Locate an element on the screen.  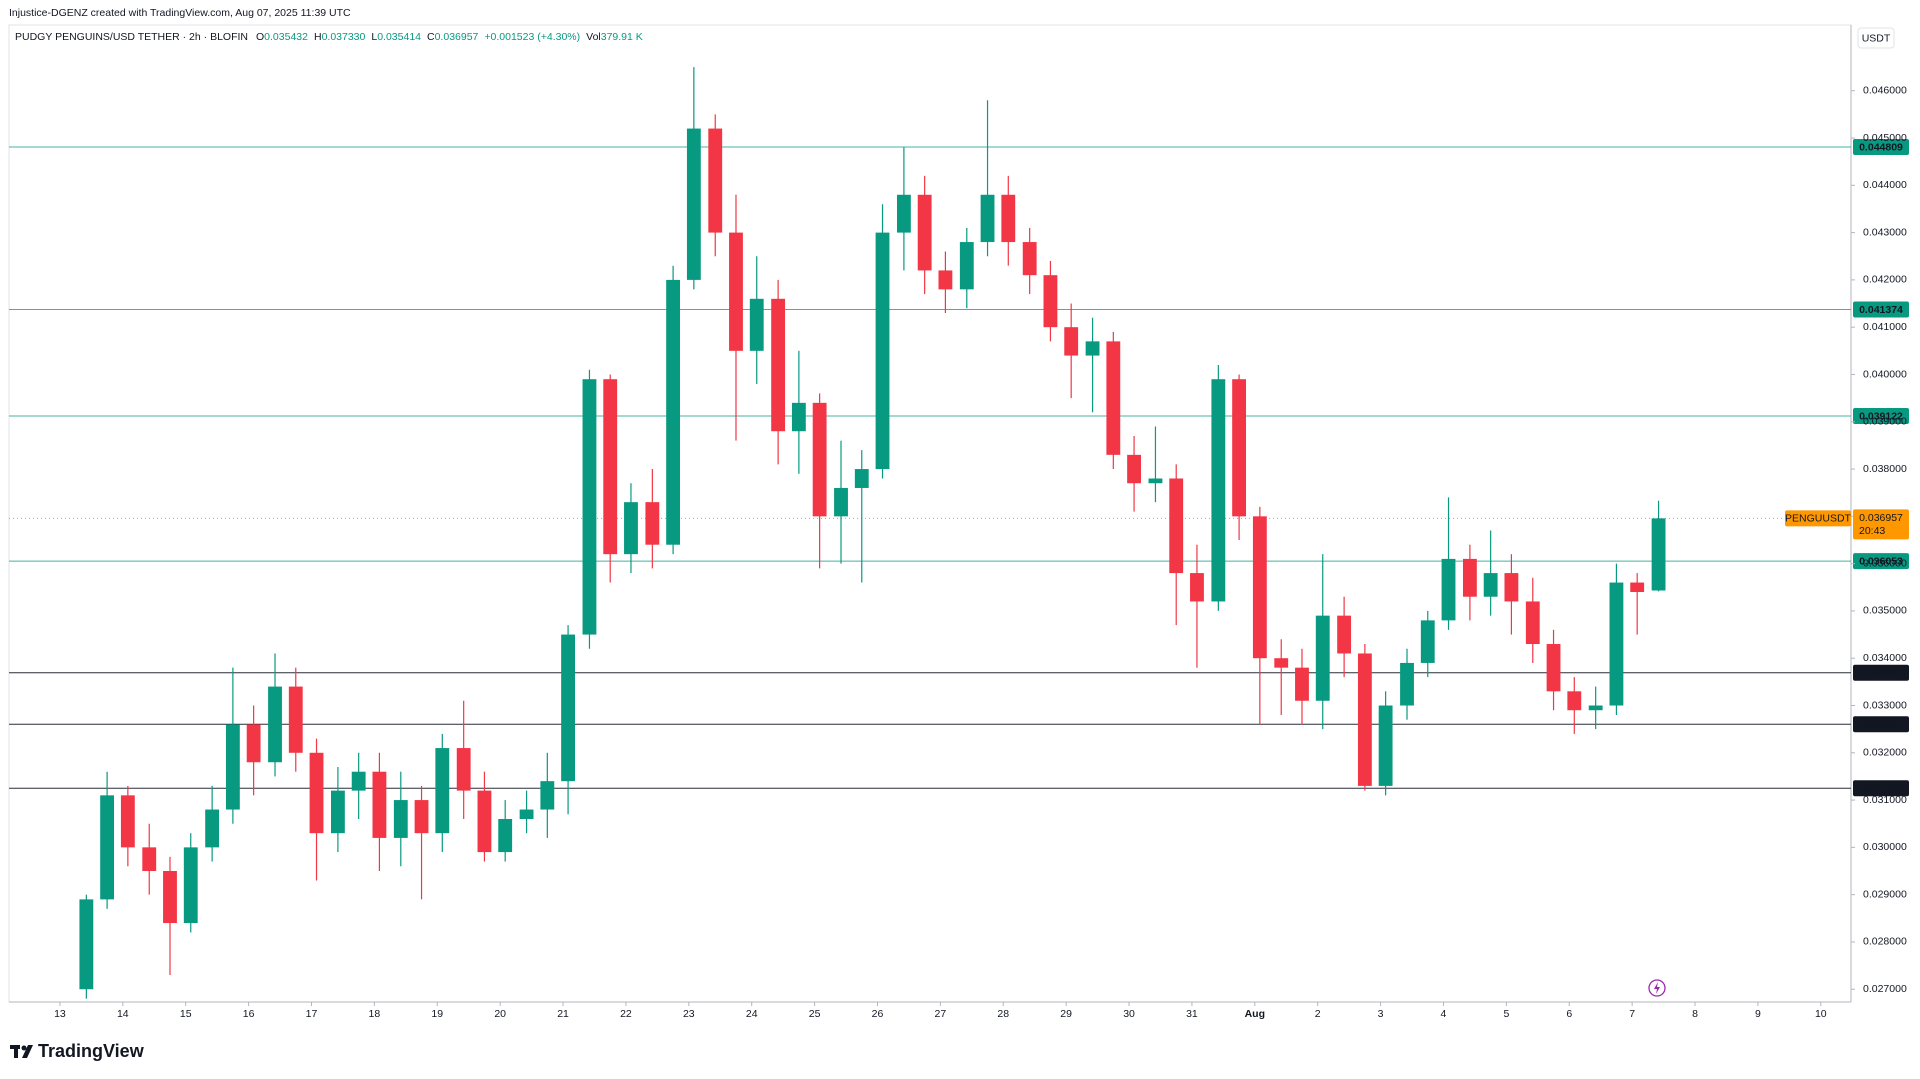
event-icon is located at coordinates (1657, 988).